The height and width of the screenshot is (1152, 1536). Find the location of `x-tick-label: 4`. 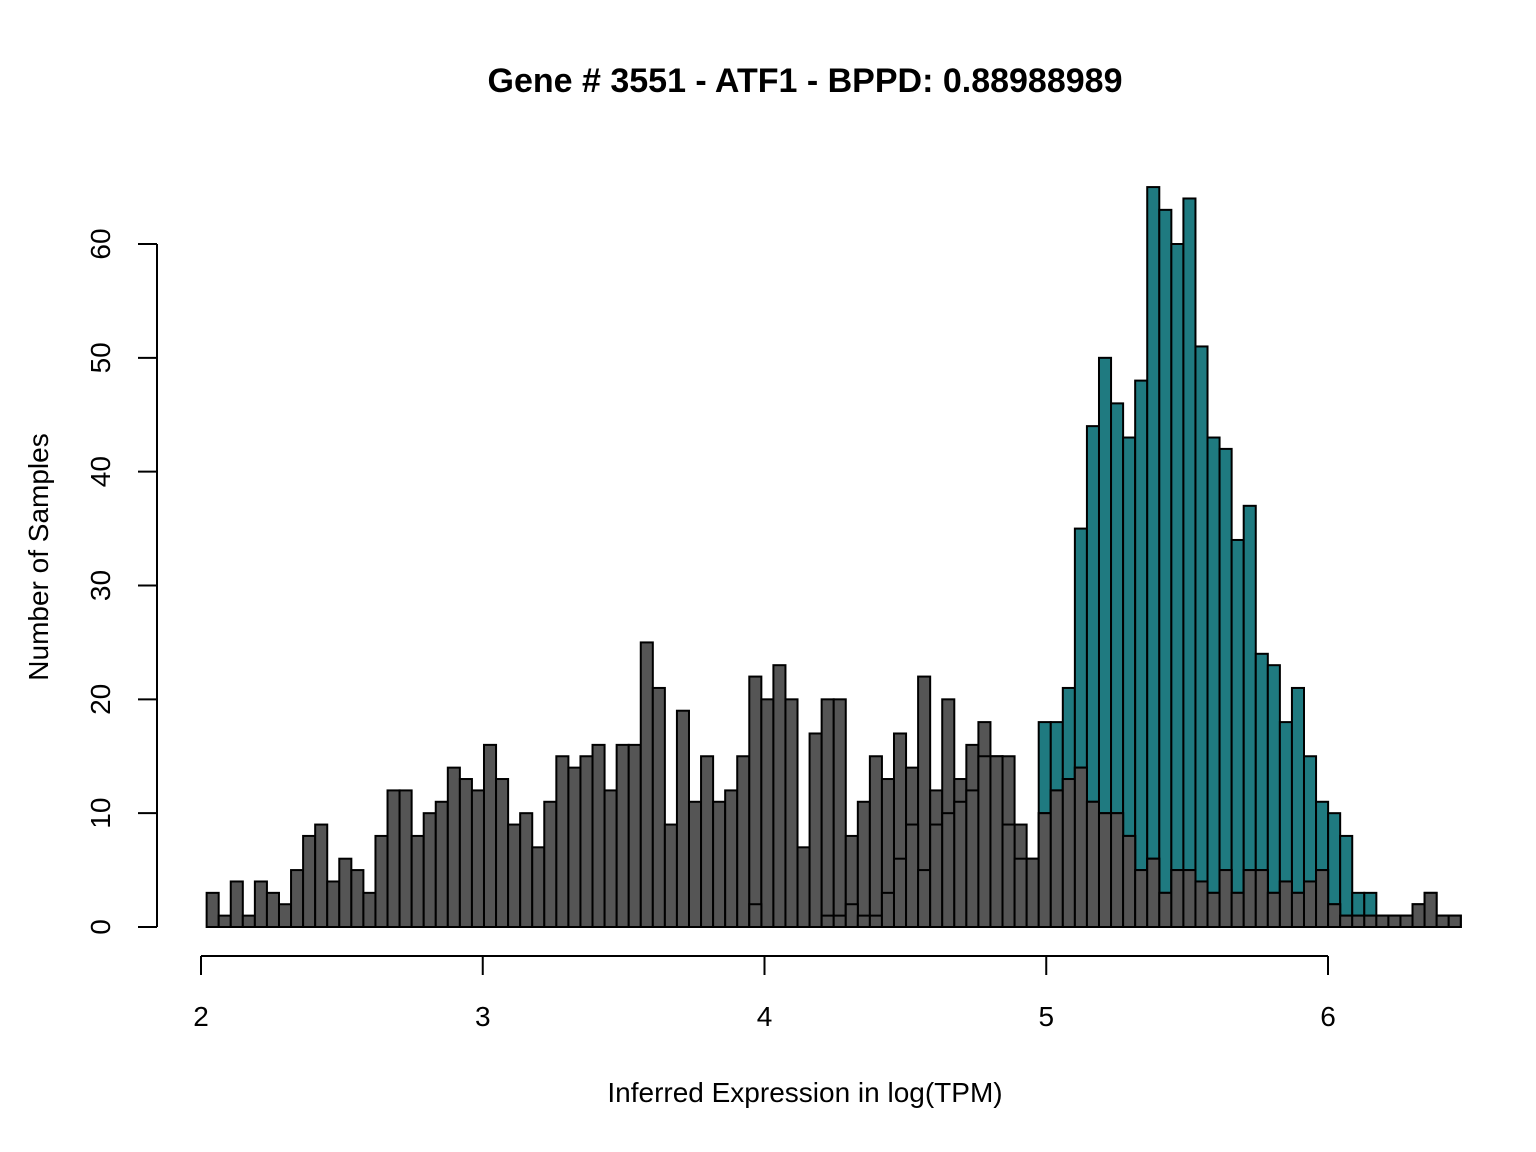

x-tick-label: 4 is located at coordinates (765, 1016).